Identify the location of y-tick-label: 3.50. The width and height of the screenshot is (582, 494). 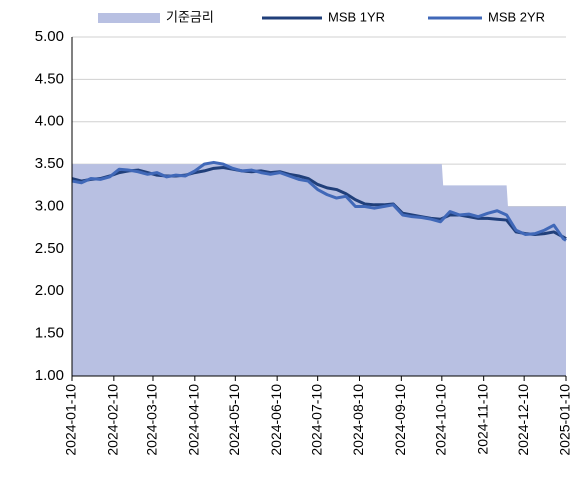
(49, 163).